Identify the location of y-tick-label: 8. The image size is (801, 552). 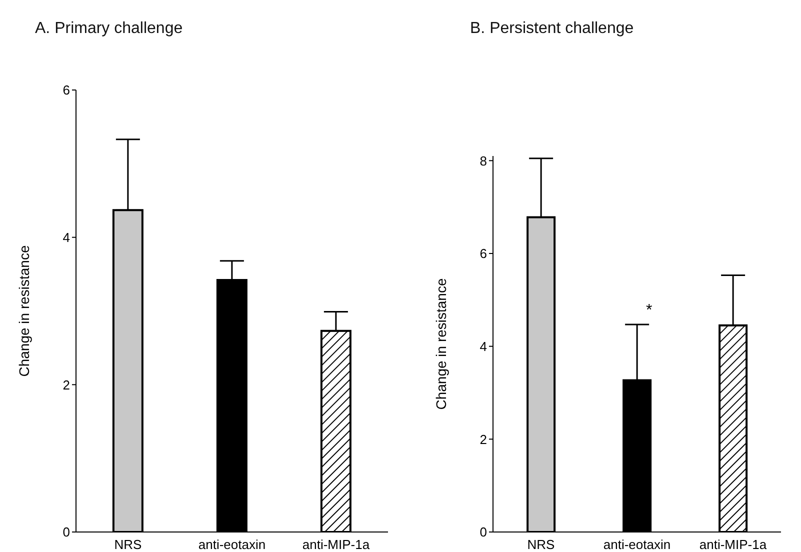
(483, 160).